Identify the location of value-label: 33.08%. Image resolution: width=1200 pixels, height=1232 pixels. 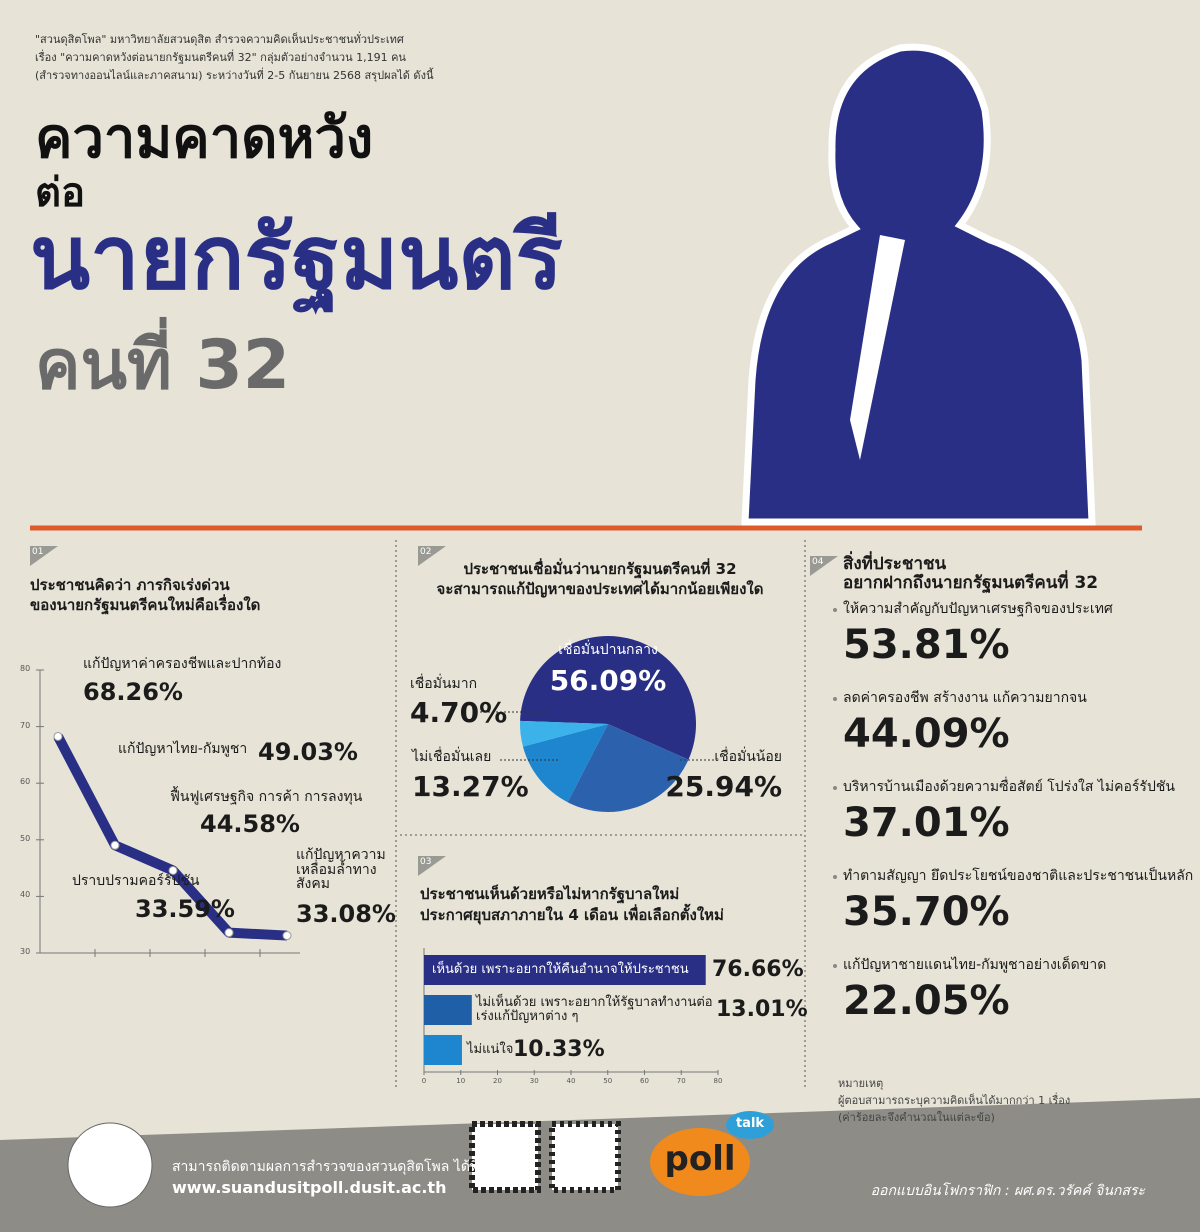
(346, 914).